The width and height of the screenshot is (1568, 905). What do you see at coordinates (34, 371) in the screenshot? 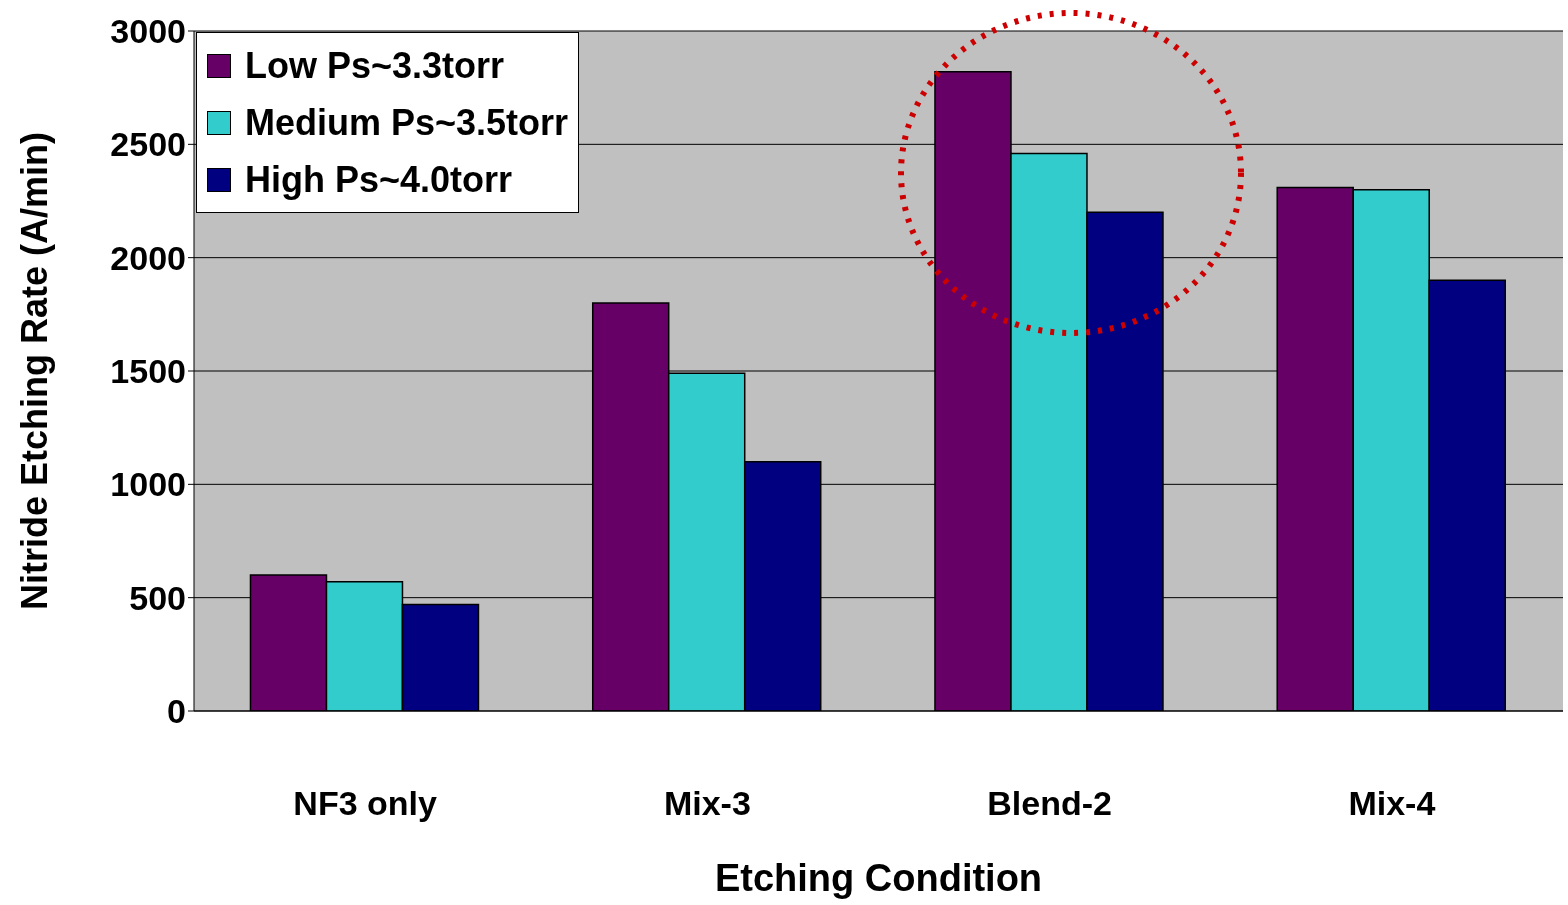
I see `y-axis-title: Nitride Etching Rate (A/min)` at bounding box center [34, 371].